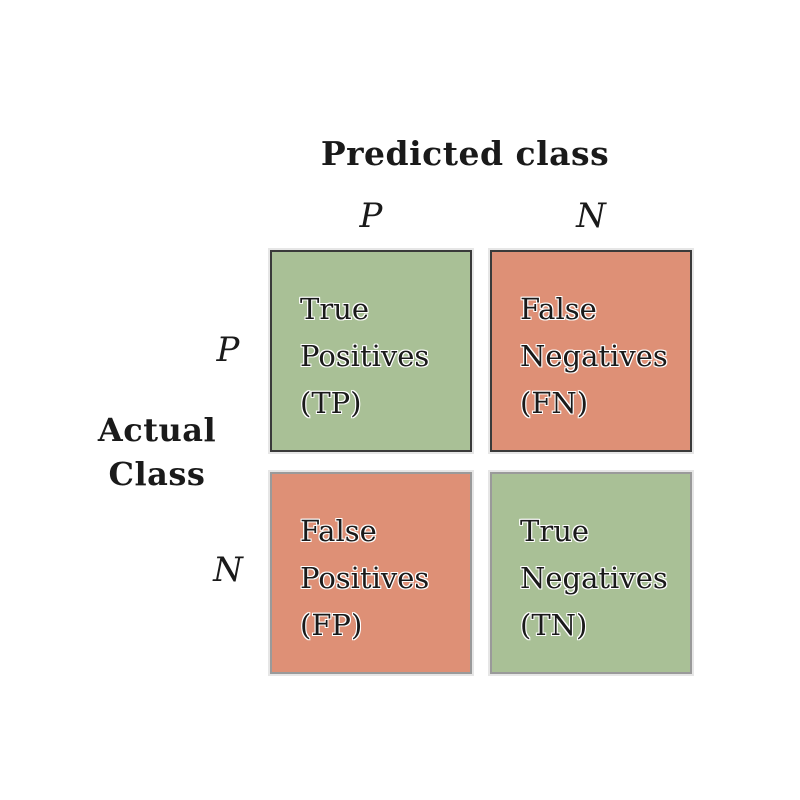 The height and width of the screenshot is (800, 800). What do you see at coordinates (371, 216) in the screenshot?
I see `column-label-positive: P` at bounding box center [371, 216].